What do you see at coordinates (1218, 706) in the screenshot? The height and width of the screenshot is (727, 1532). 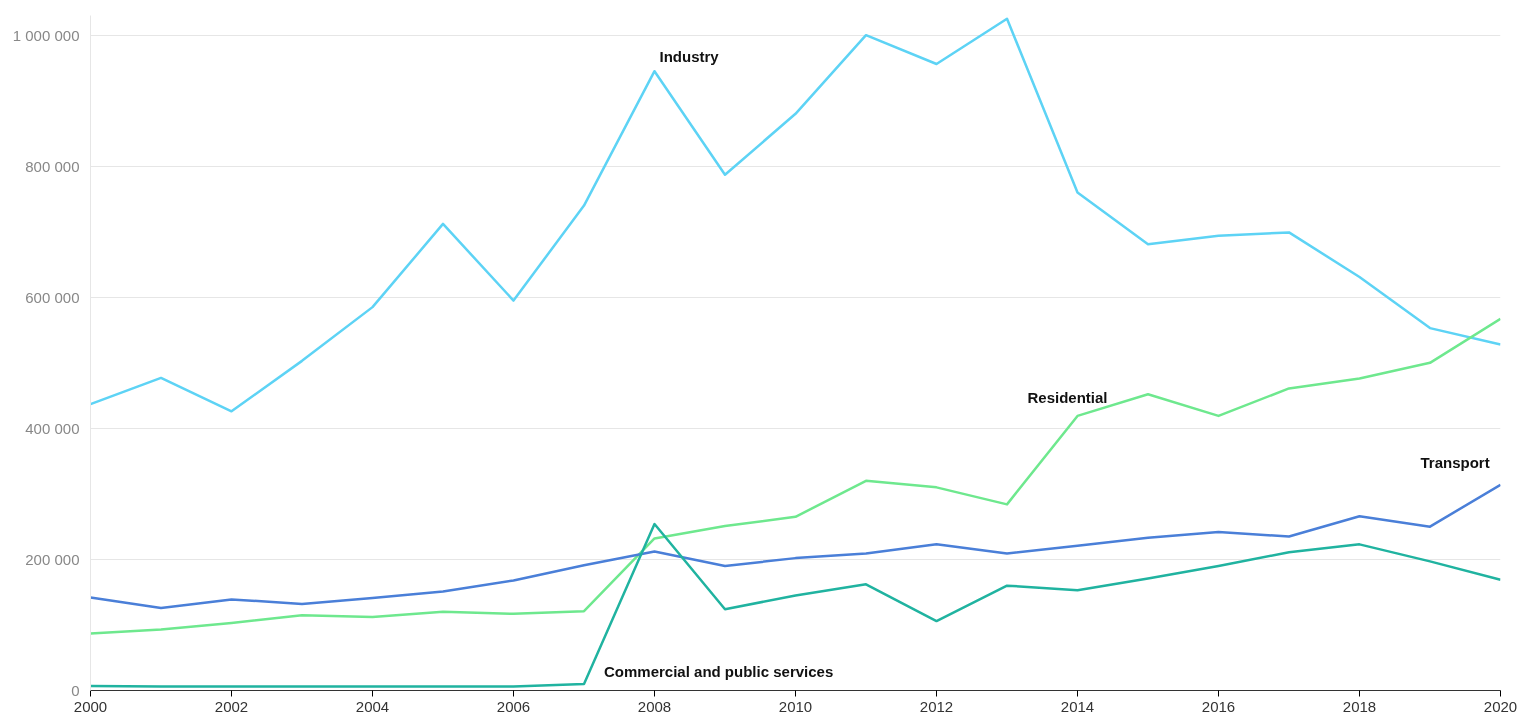 I see `x-tick-label: 2016` at bounding box center [1218, 706].